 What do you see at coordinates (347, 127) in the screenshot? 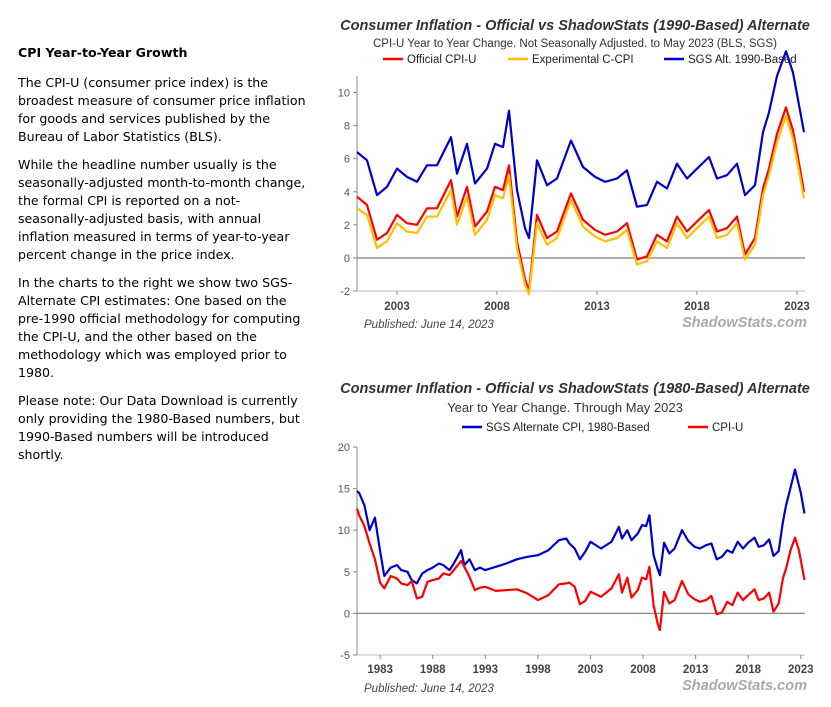
I see `y-tick-label: 8` at bounding box center [347, 127].